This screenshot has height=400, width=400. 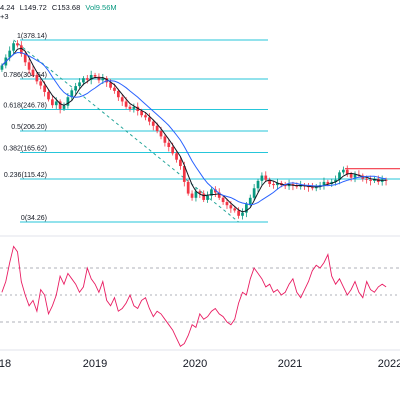 What do you see at coordinates (95, 364) in the screenshot?
I see `x-tick-label: 2019` at bounding box center [95, 364].